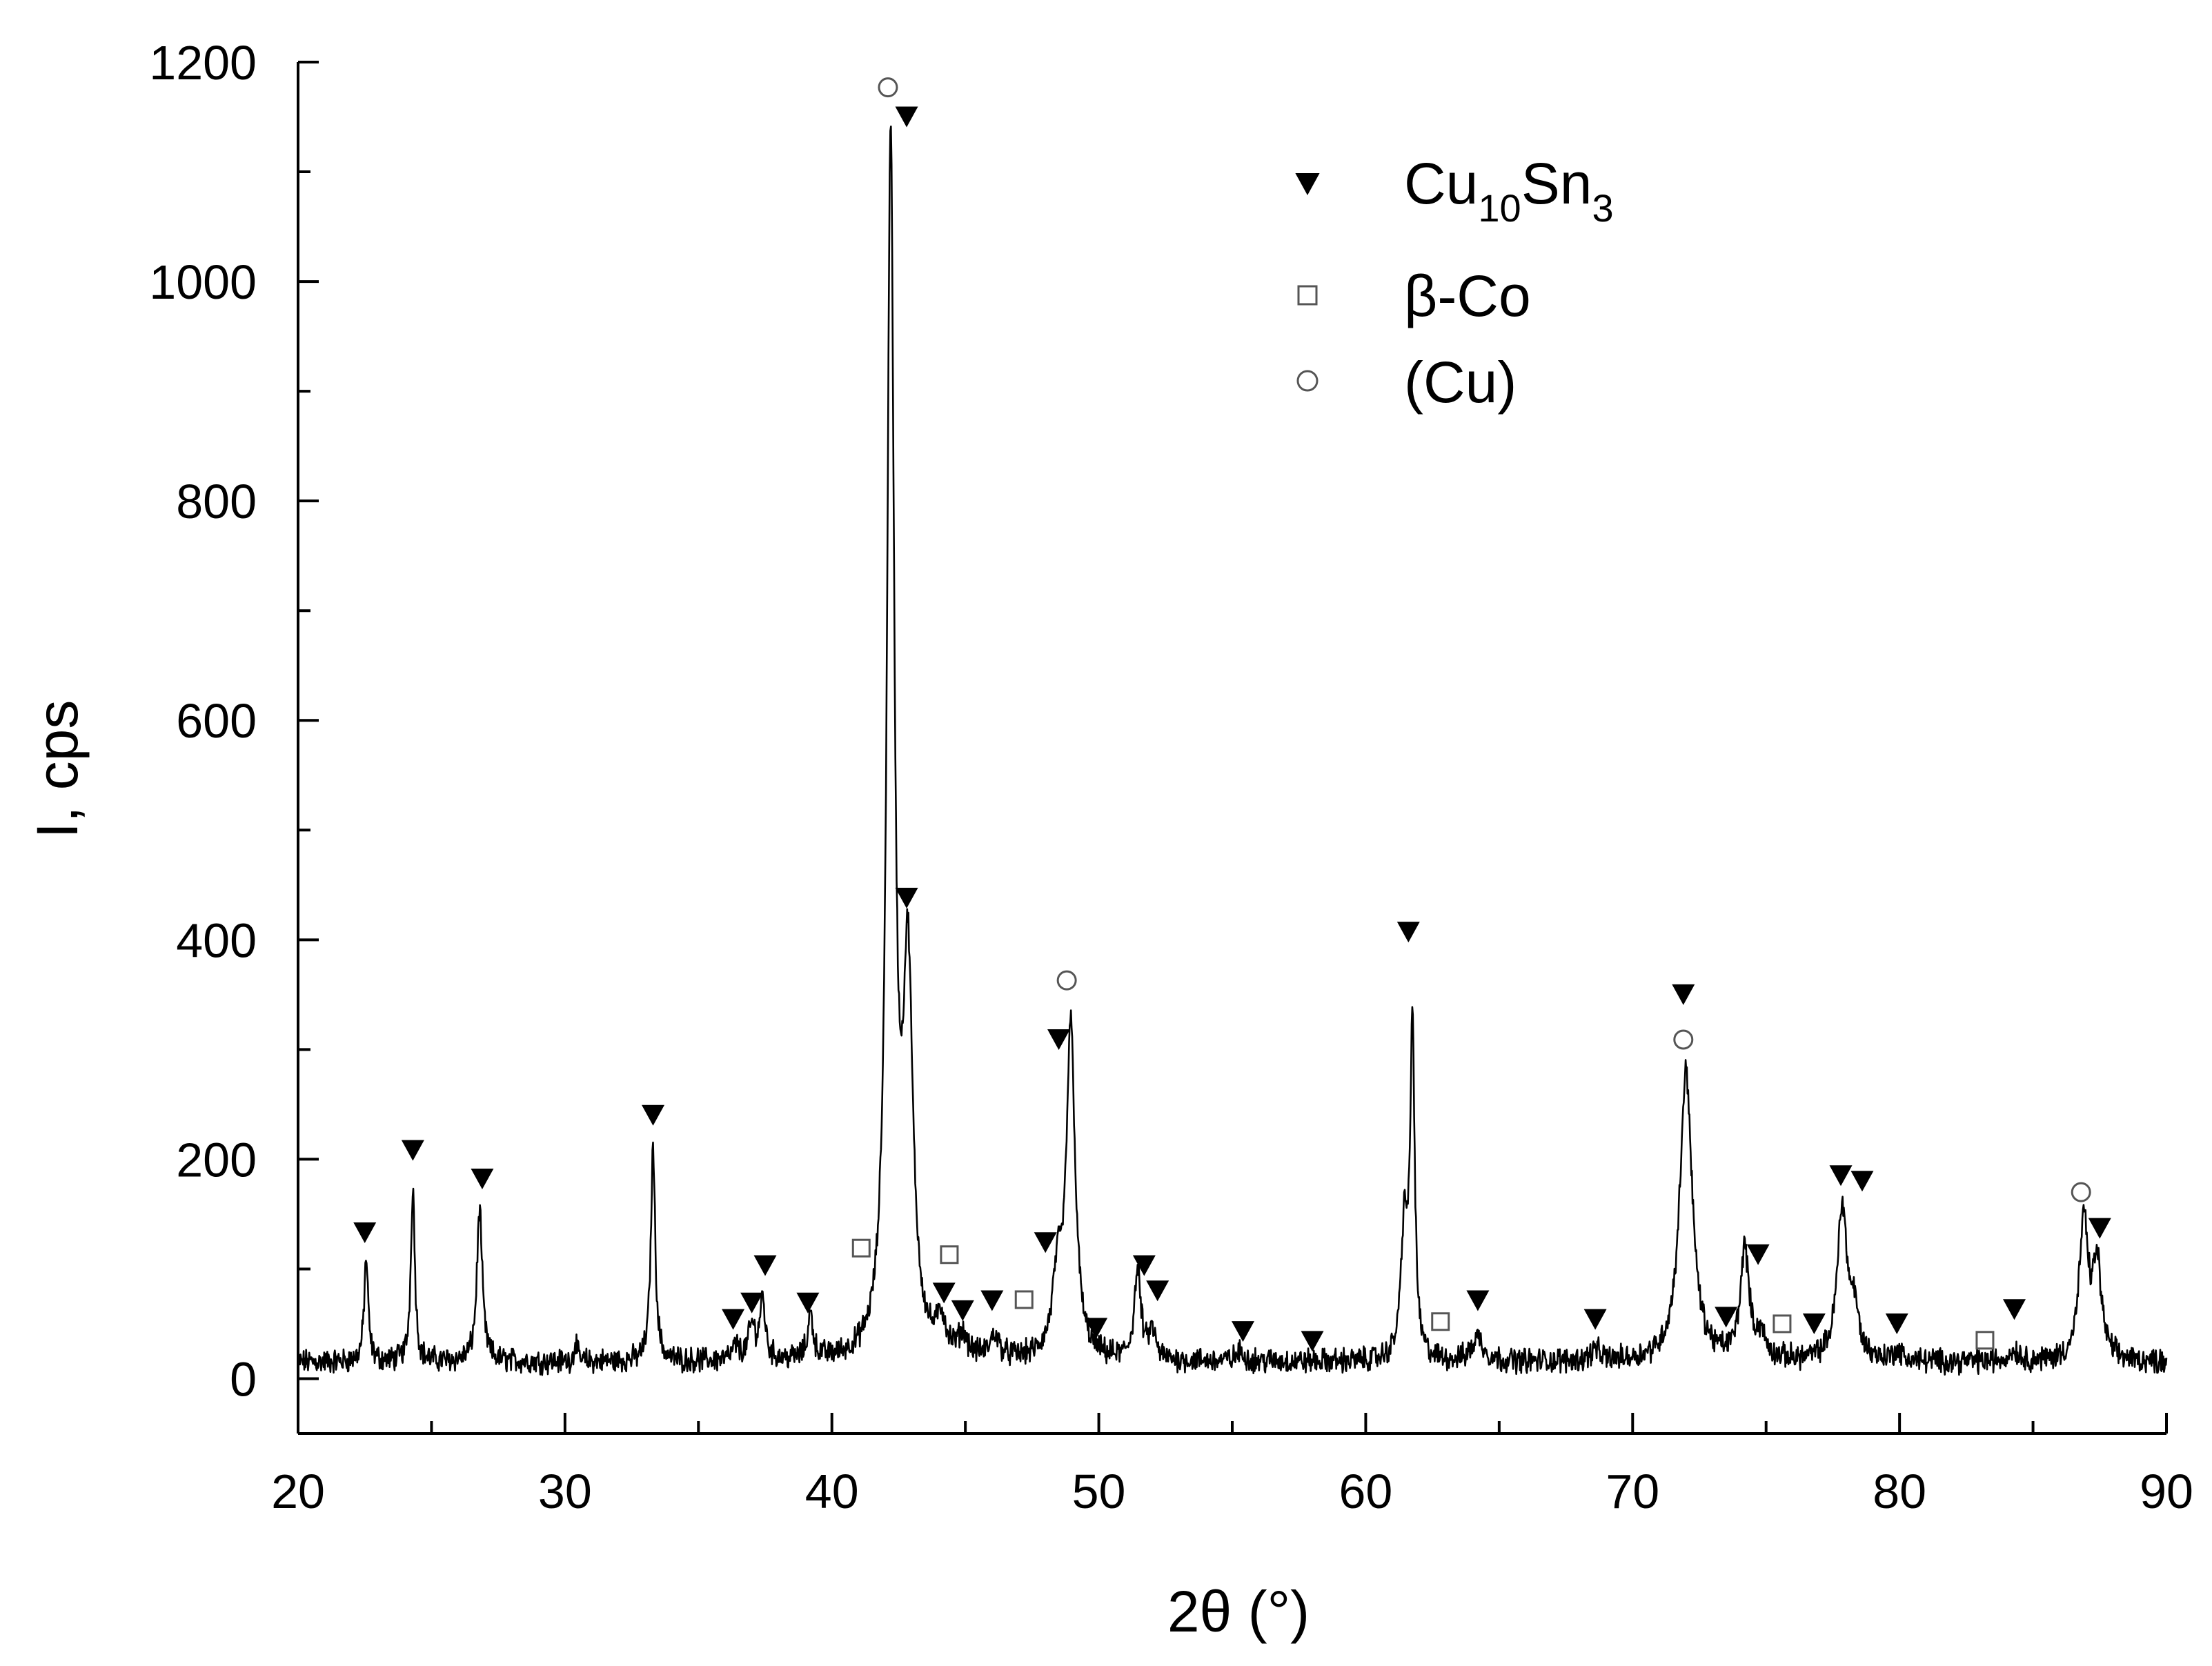 This screenshot has width=2212, height=1666. I want to click on x-tick-label: 80, so click(1899, 1491).